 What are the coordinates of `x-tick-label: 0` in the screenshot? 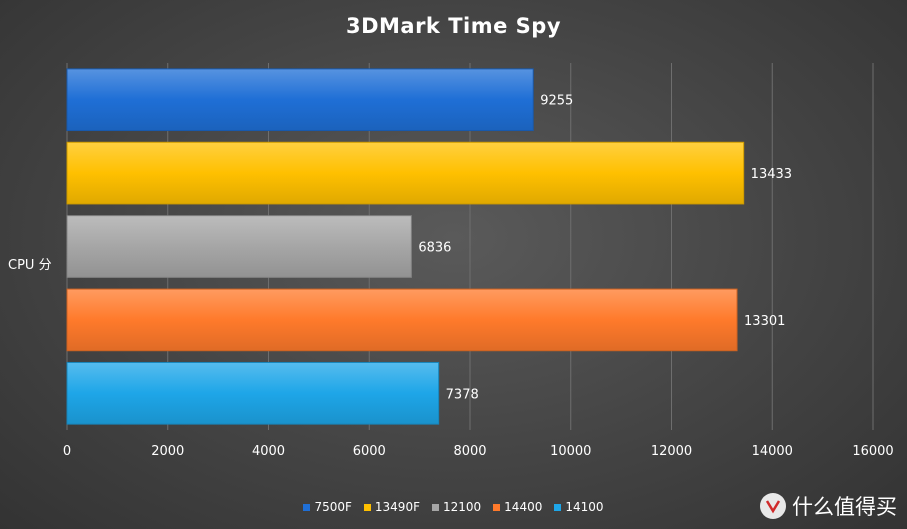 It's located at (67, 451).